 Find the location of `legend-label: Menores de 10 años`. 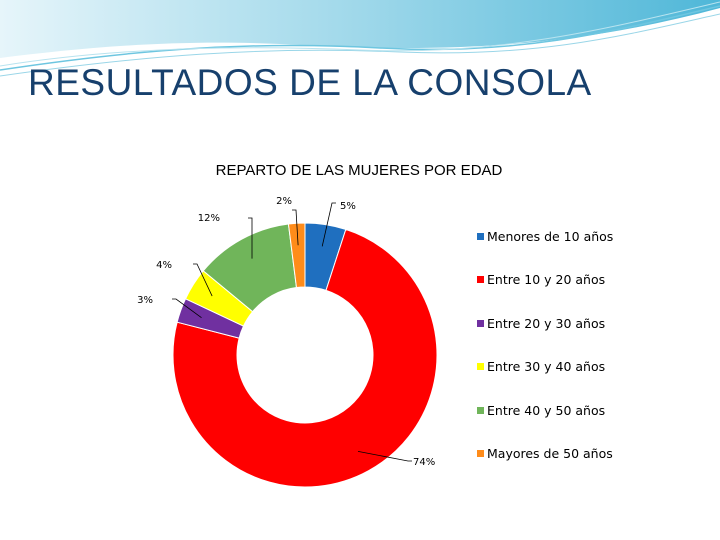

legend-label: Menores de 10 años is located at coordinates (550, 236).